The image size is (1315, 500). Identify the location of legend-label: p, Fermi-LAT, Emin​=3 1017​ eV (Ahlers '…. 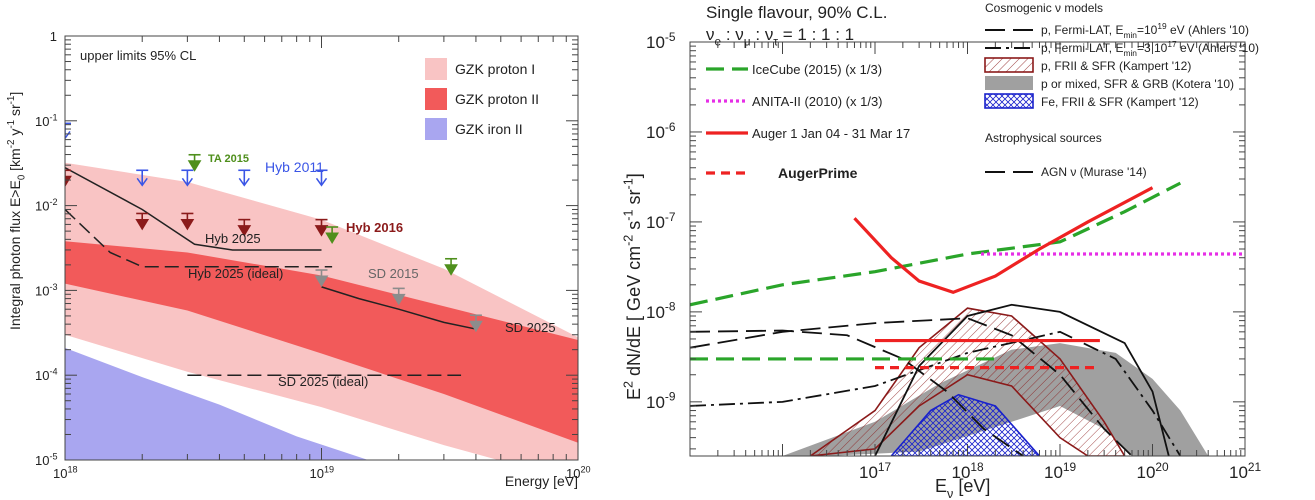
(1150, 48).